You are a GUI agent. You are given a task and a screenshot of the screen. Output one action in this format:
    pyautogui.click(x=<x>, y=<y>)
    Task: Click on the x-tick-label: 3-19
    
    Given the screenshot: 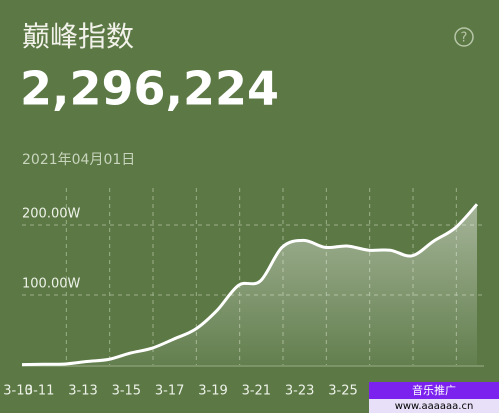 What is the action you would take?
    pyautogui.click(x=213, y=391)
    